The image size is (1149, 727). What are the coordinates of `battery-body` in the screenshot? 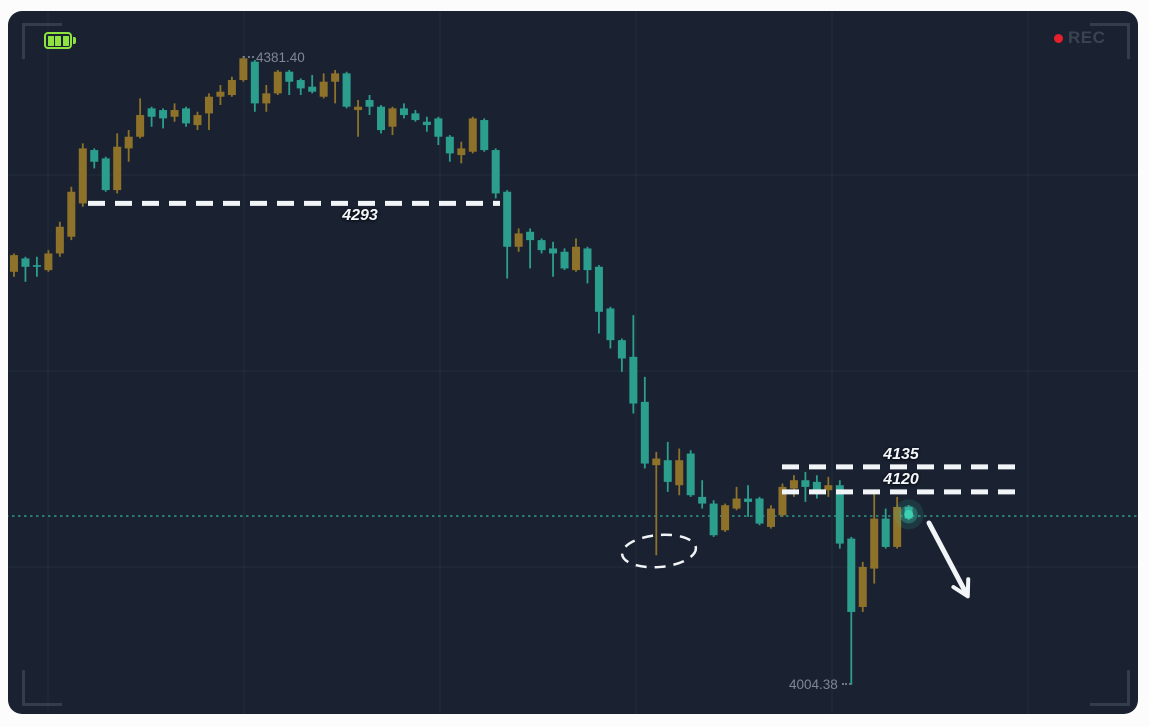 It's located at (58, 40).